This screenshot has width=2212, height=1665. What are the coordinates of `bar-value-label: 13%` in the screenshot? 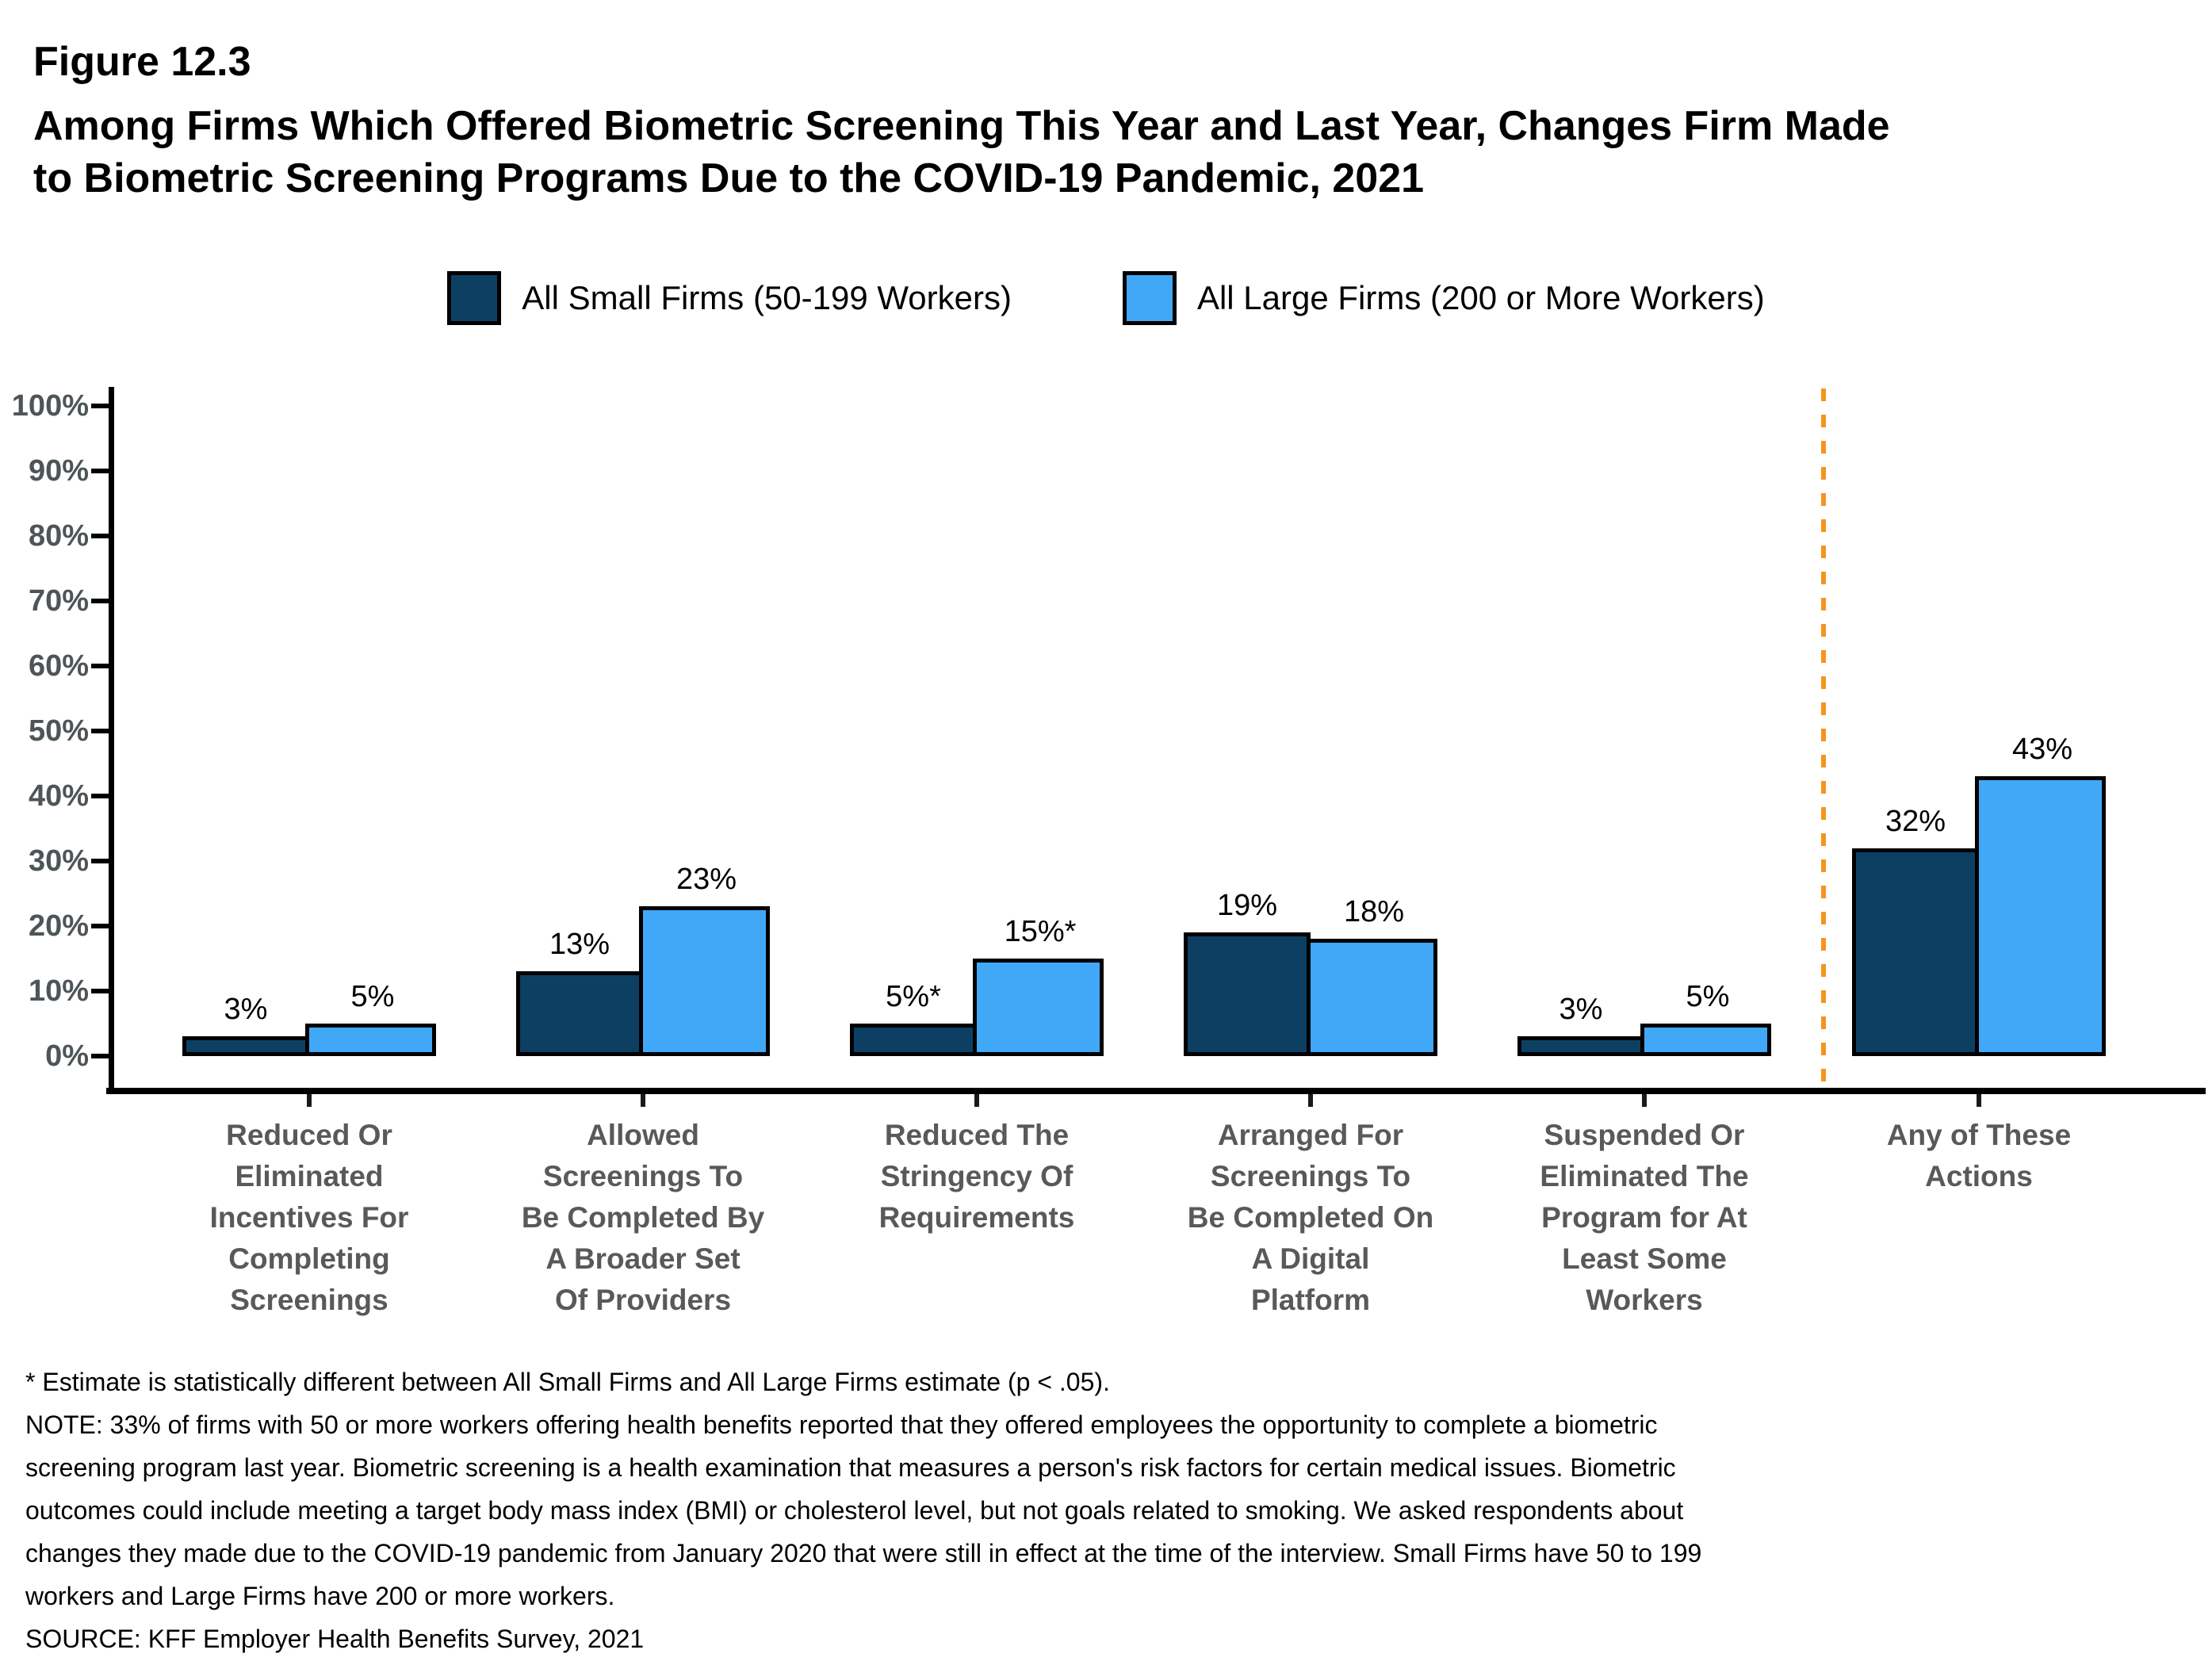 It's located at (579, 944).